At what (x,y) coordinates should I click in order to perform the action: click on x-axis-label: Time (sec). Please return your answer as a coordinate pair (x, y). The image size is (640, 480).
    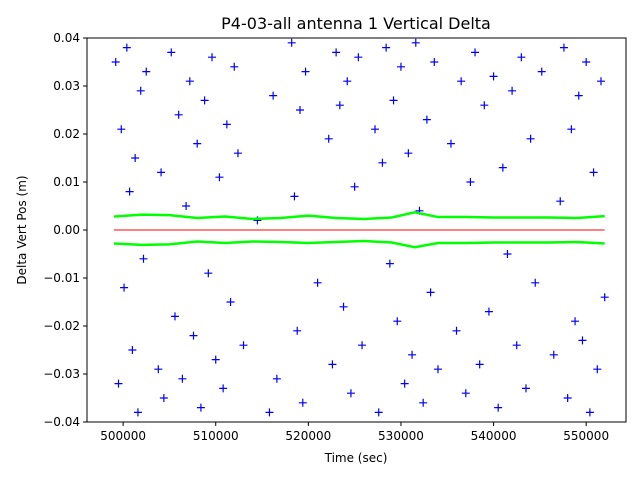
    Looking at the image, I should click on (356, 458).